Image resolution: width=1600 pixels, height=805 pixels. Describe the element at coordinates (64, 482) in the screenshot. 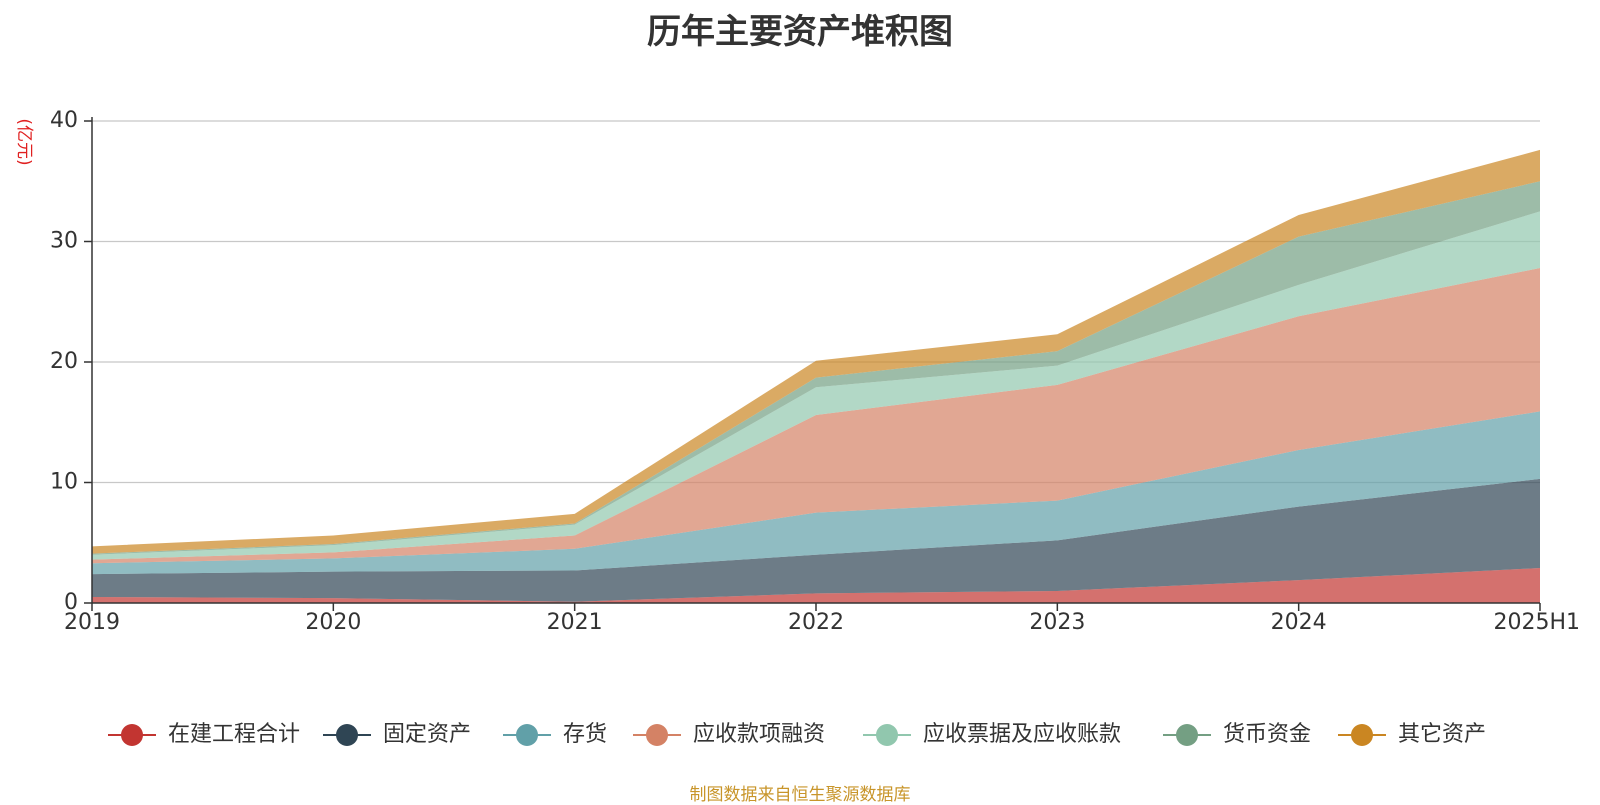

I see `y-tick-label: 10` at that location.